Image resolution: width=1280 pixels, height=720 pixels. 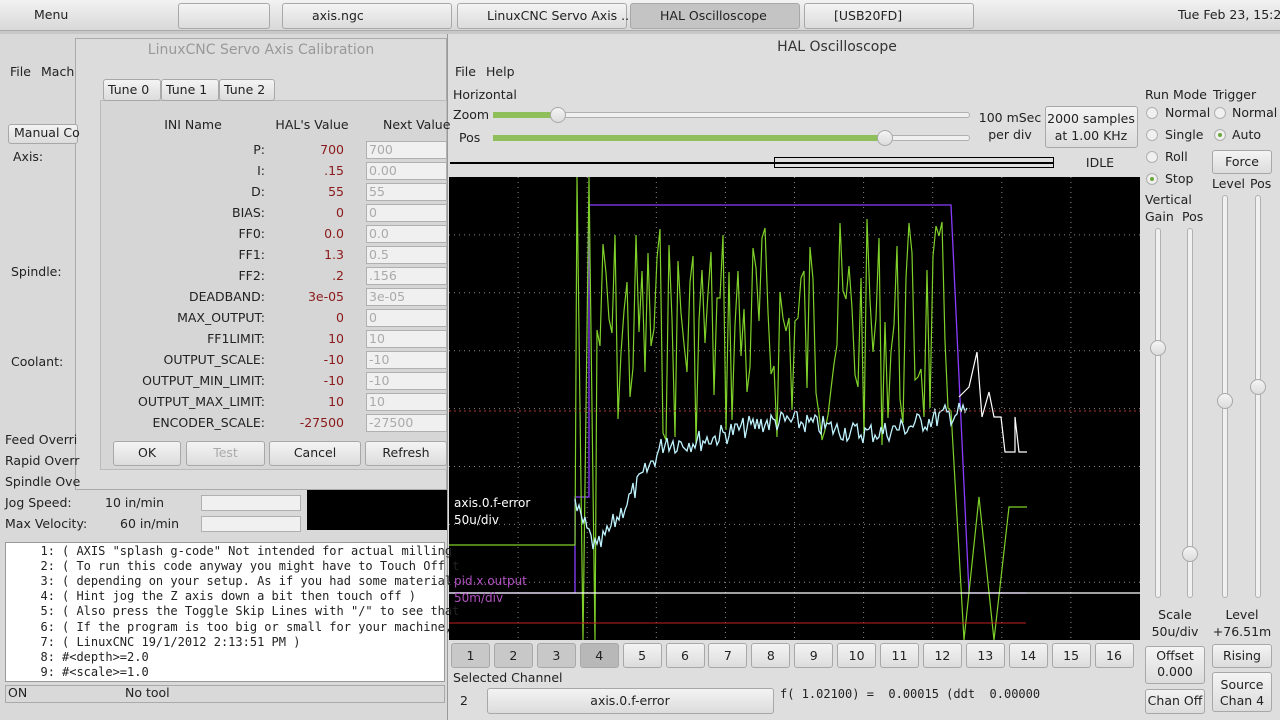 I want to click on task-label: axis.ngc, so click(x=338, y=15).